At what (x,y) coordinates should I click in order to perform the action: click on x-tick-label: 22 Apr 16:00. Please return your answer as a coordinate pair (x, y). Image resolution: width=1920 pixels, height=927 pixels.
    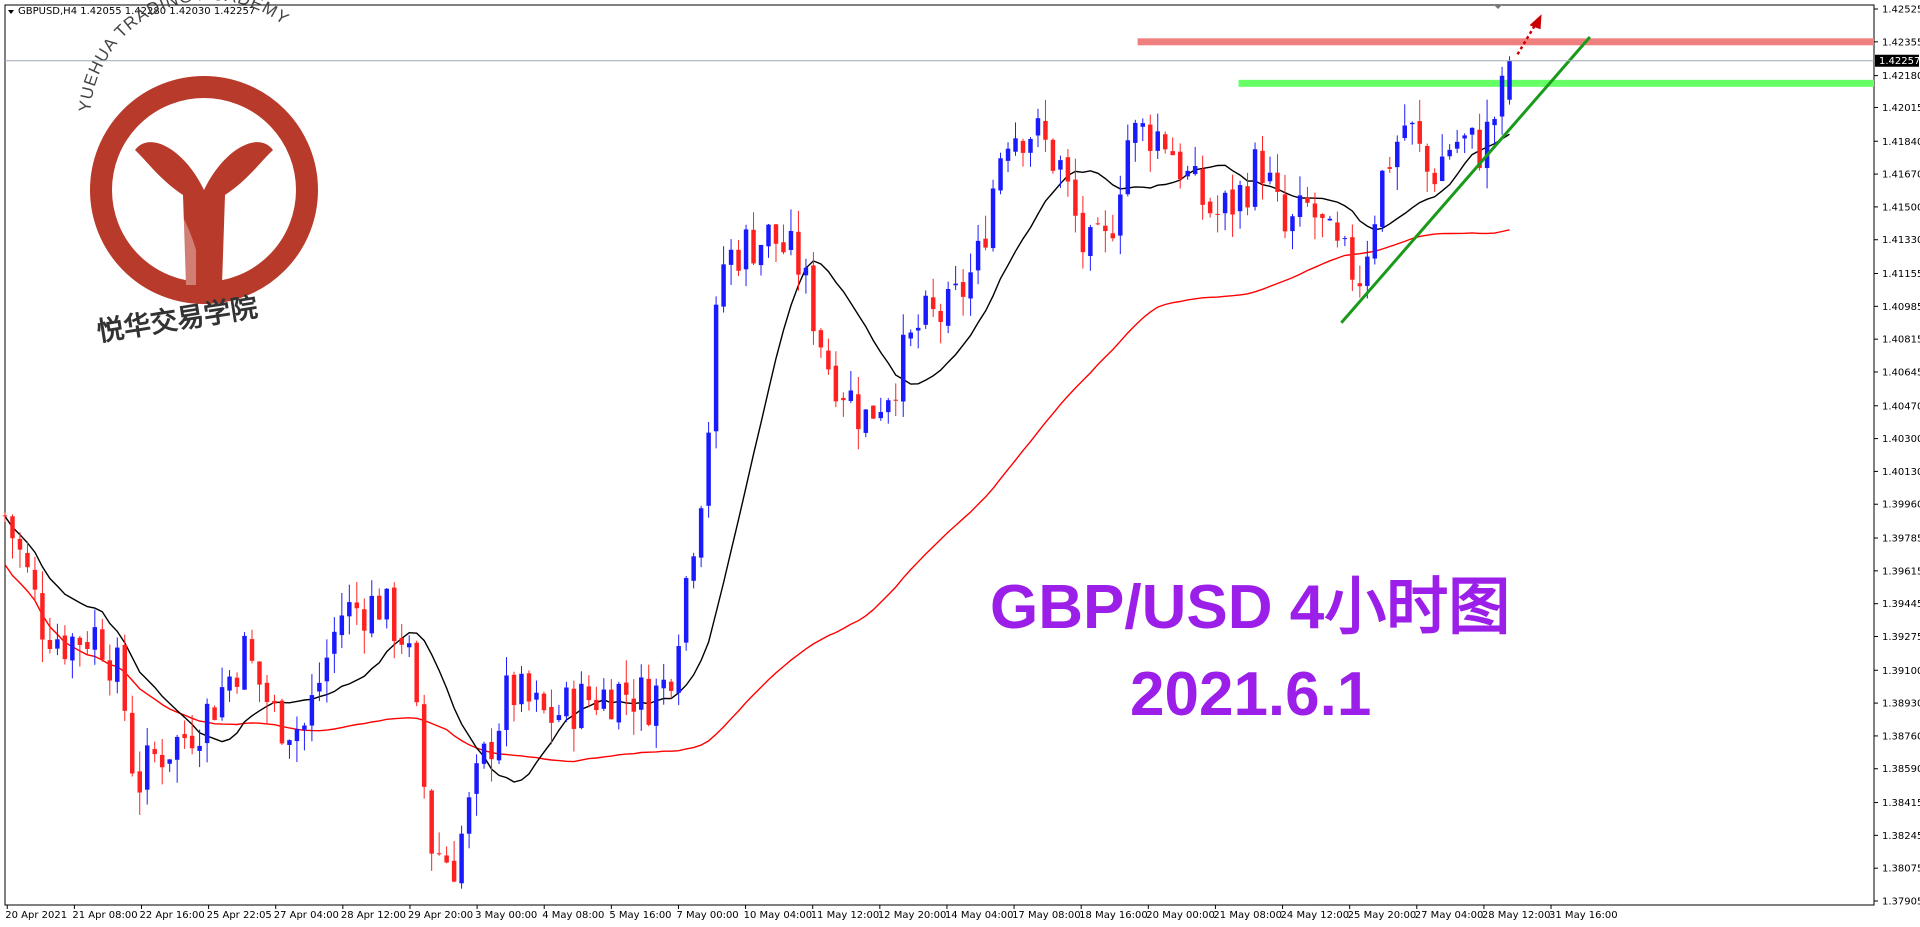
    Looking at the image, I should click on (171, 915).